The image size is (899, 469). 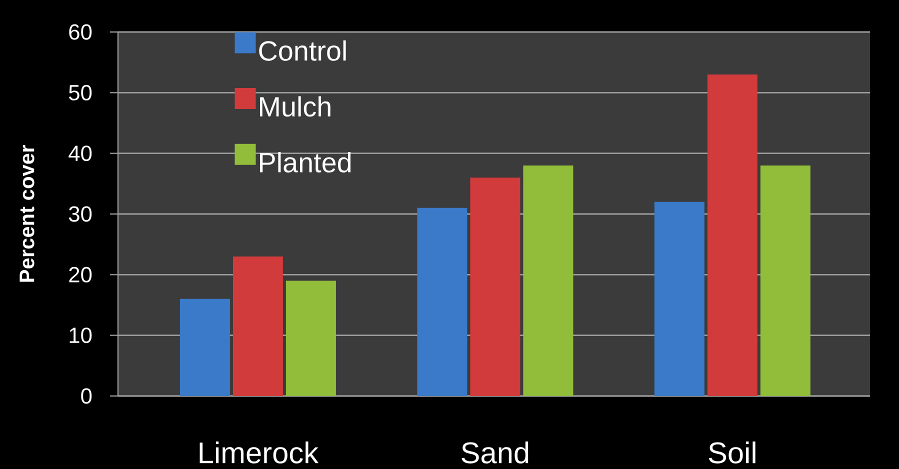 I want to click on legend-label: Planted, so click(x=305, y=162).